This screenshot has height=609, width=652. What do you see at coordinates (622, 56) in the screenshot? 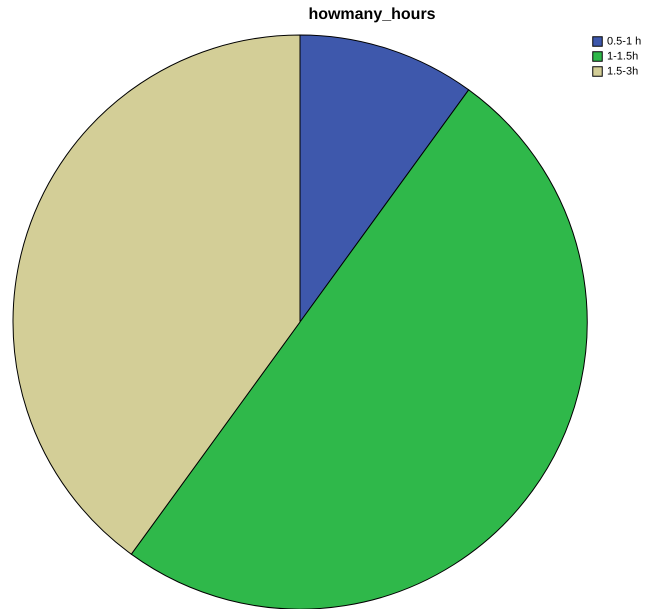
I see `legend-label: 1-1.5h` at bounding box center [622, 56].